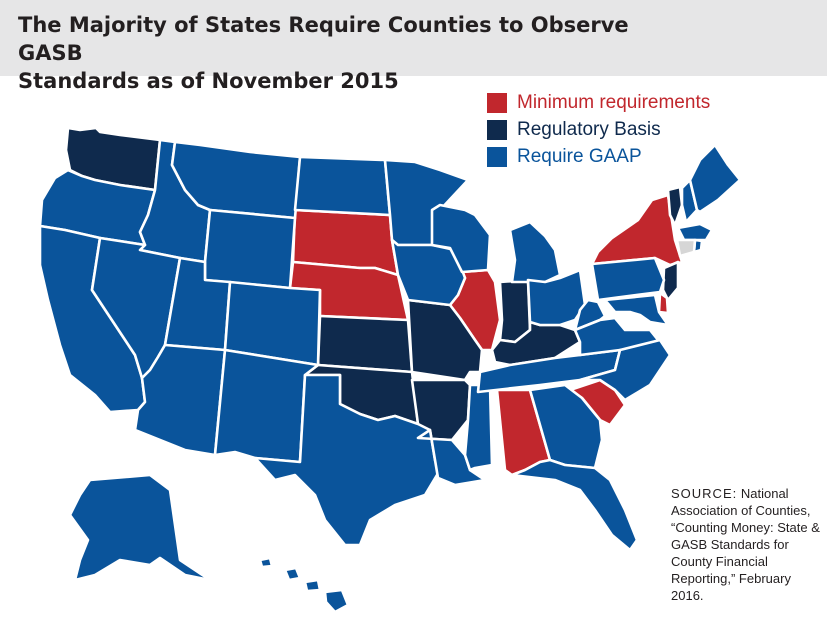  I want to click on state-nd, so click(342, 186).